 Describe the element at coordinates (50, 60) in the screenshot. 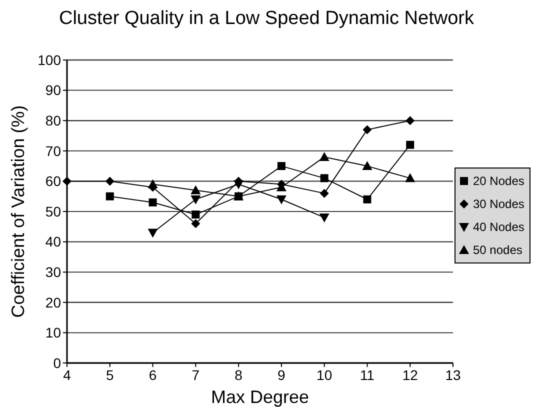

I see `y-tick-label: 100` at that location.